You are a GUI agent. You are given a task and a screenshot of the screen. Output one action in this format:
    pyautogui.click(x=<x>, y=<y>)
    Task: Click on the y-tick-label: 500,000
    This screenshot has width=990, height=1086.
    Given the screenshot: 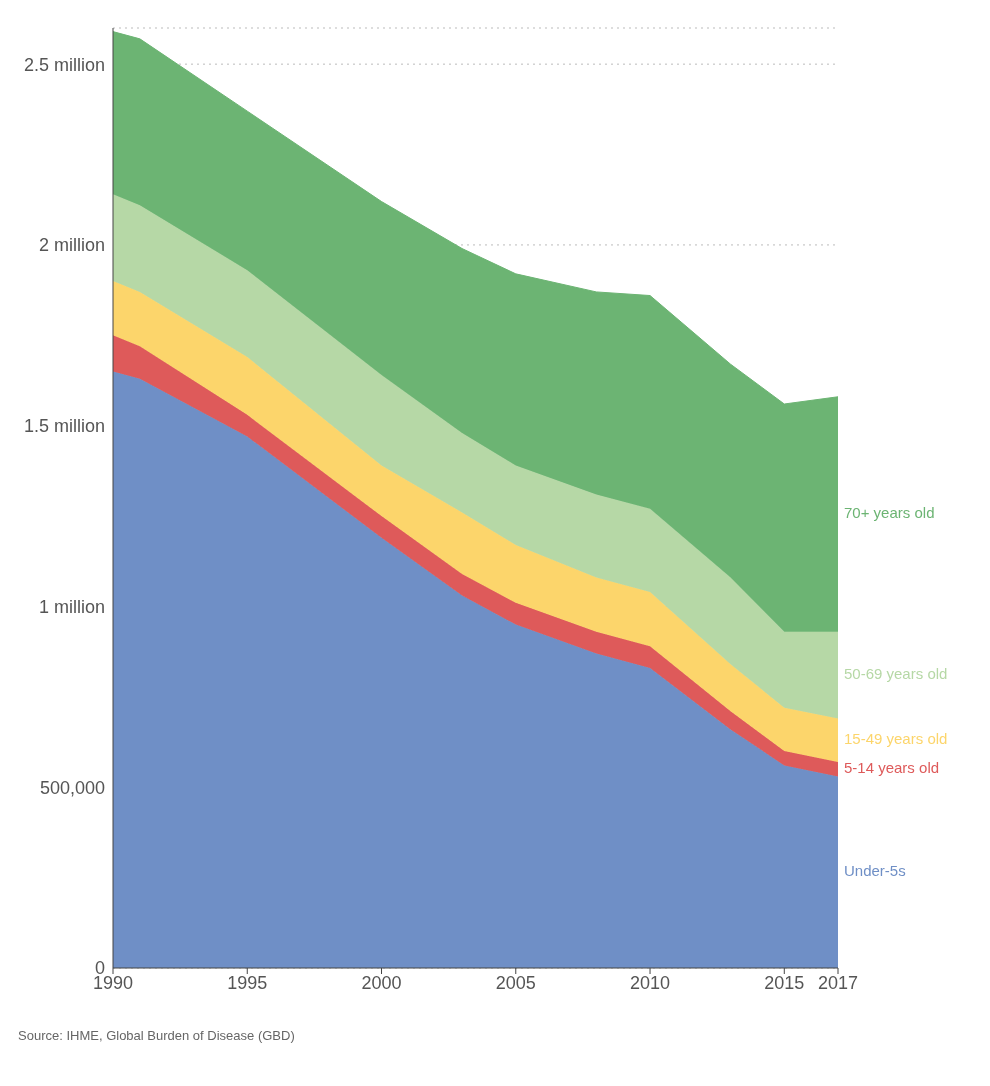 What is the action you would take?
    pyautogui.click(x=72, y=787)
    